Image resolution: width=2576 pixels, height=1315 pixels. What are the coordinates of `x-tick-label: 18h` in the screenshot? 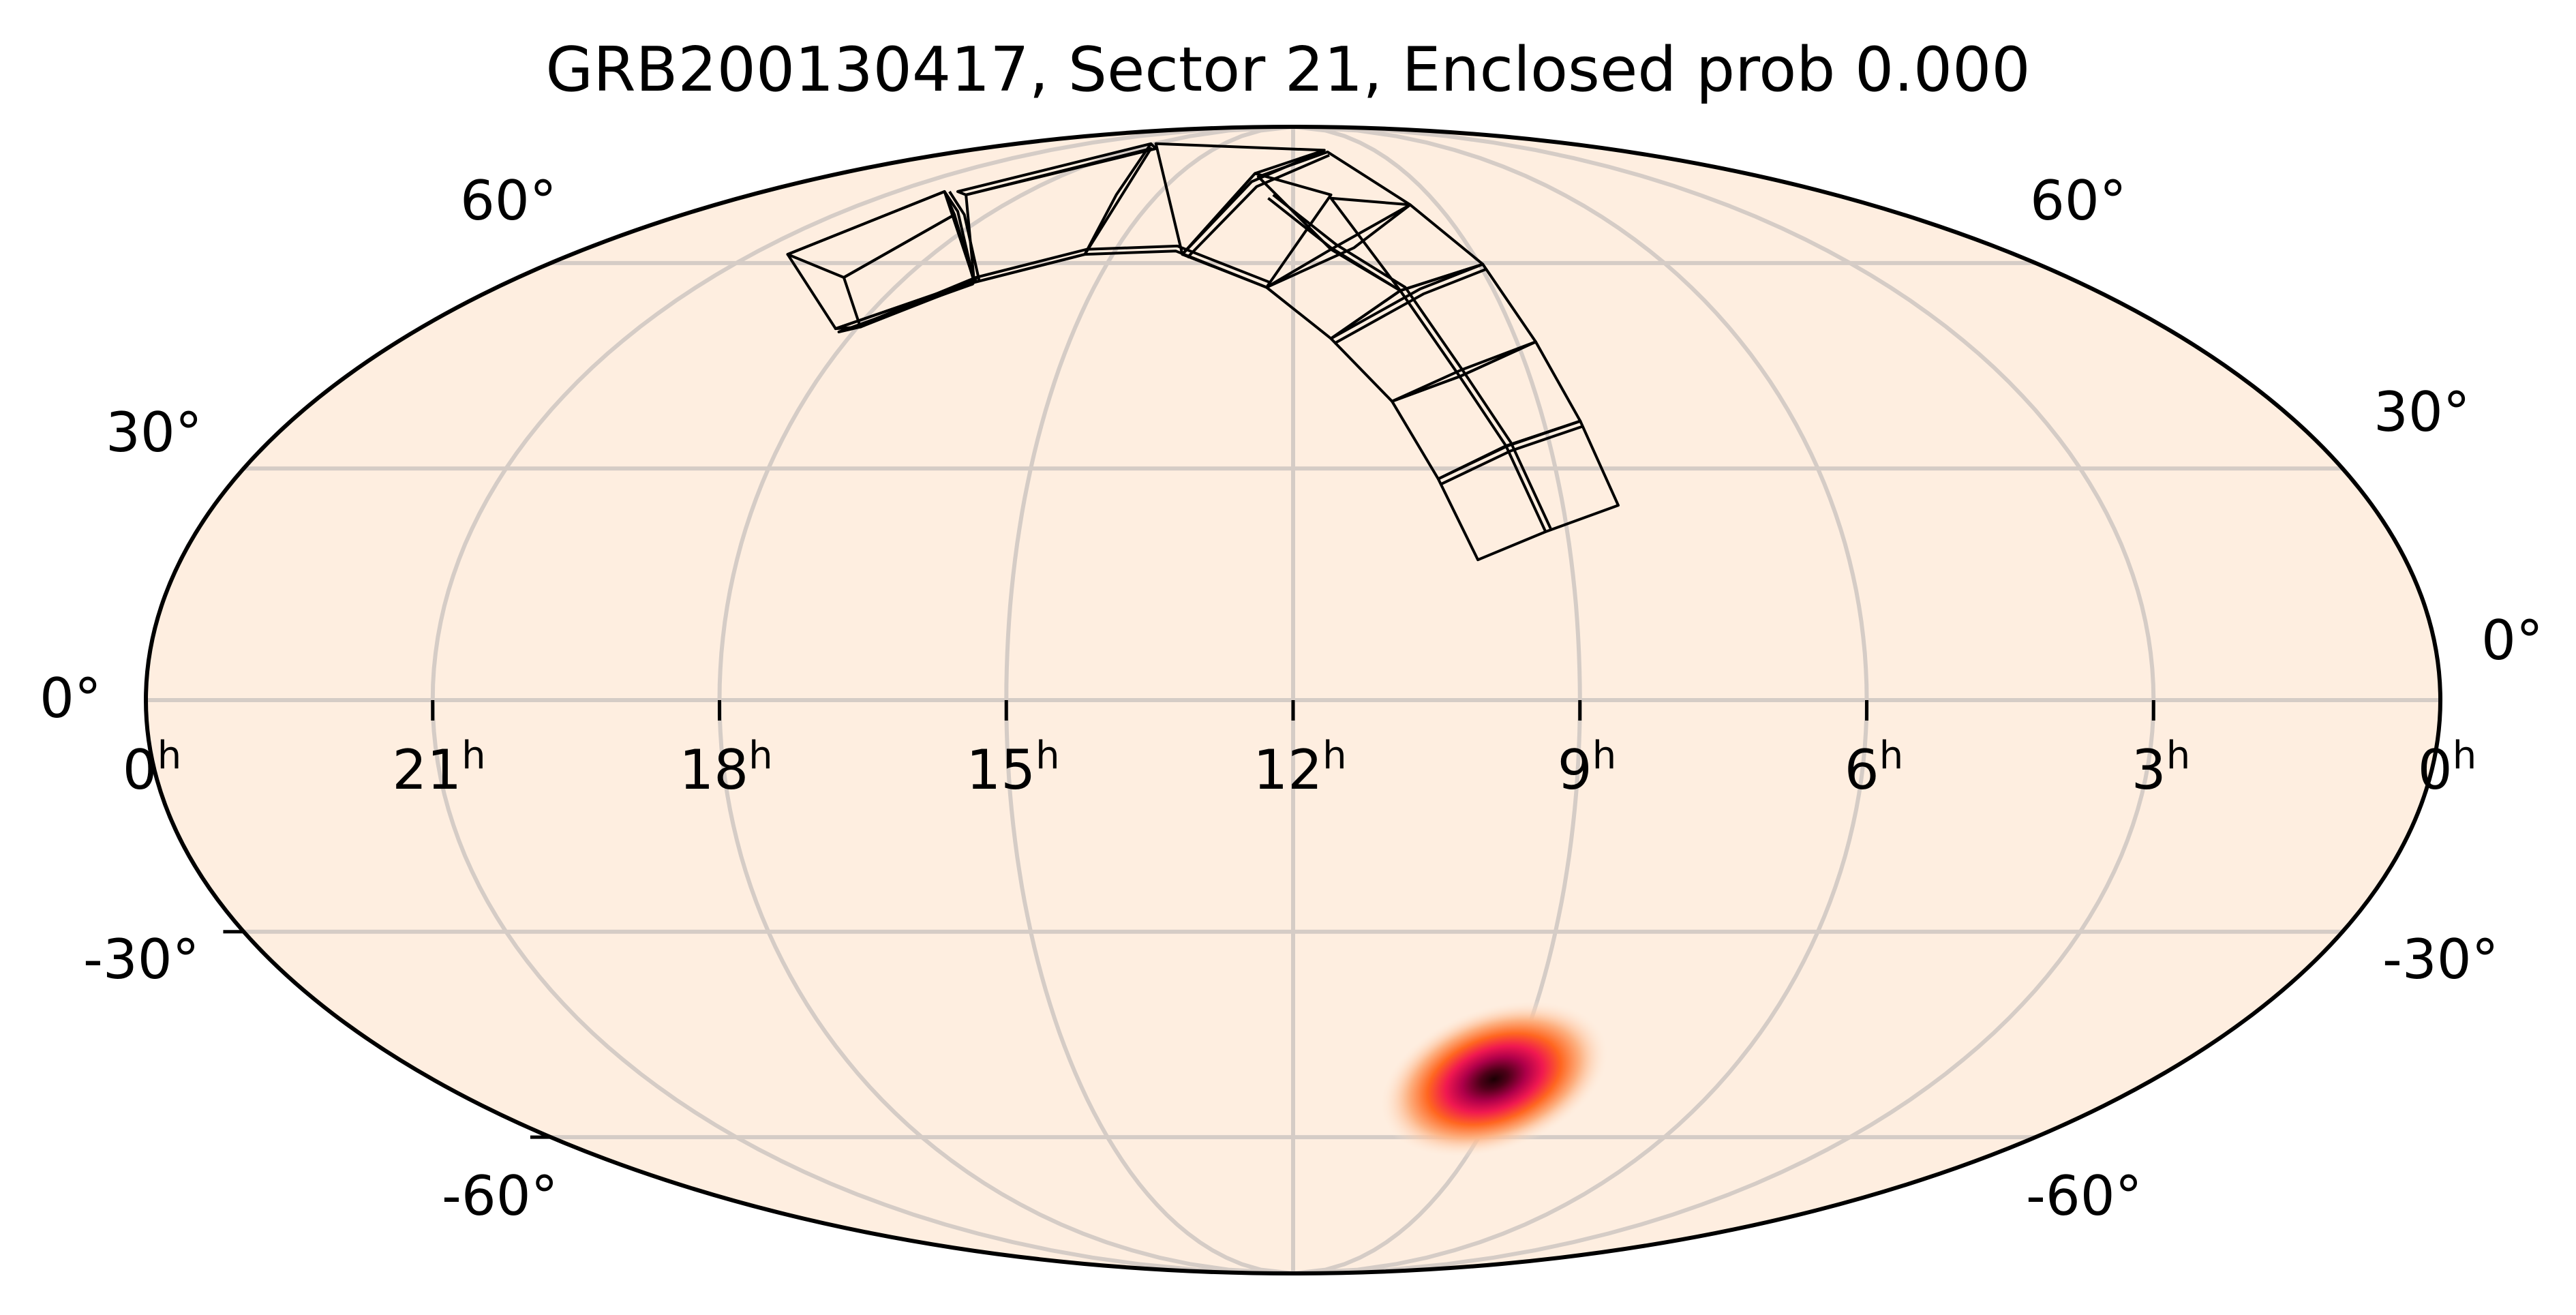 It's located at (726, 768).